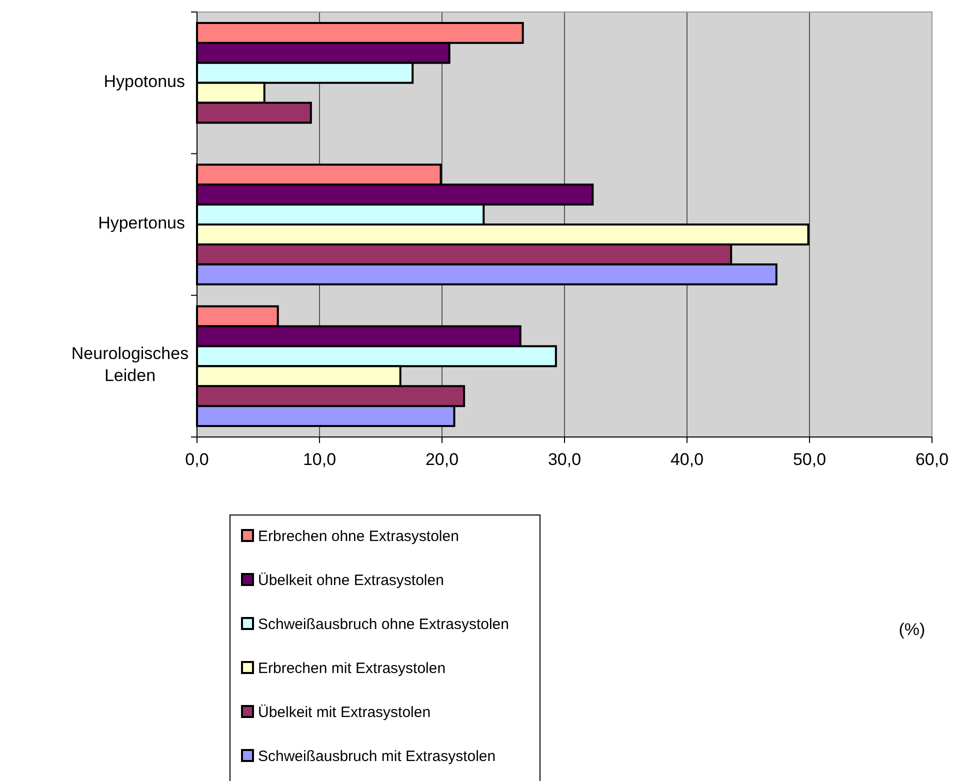  Describe the element at coordinates (144, 82) in the screenshot. I see `y-tick-label: Hypotonus` at that location.